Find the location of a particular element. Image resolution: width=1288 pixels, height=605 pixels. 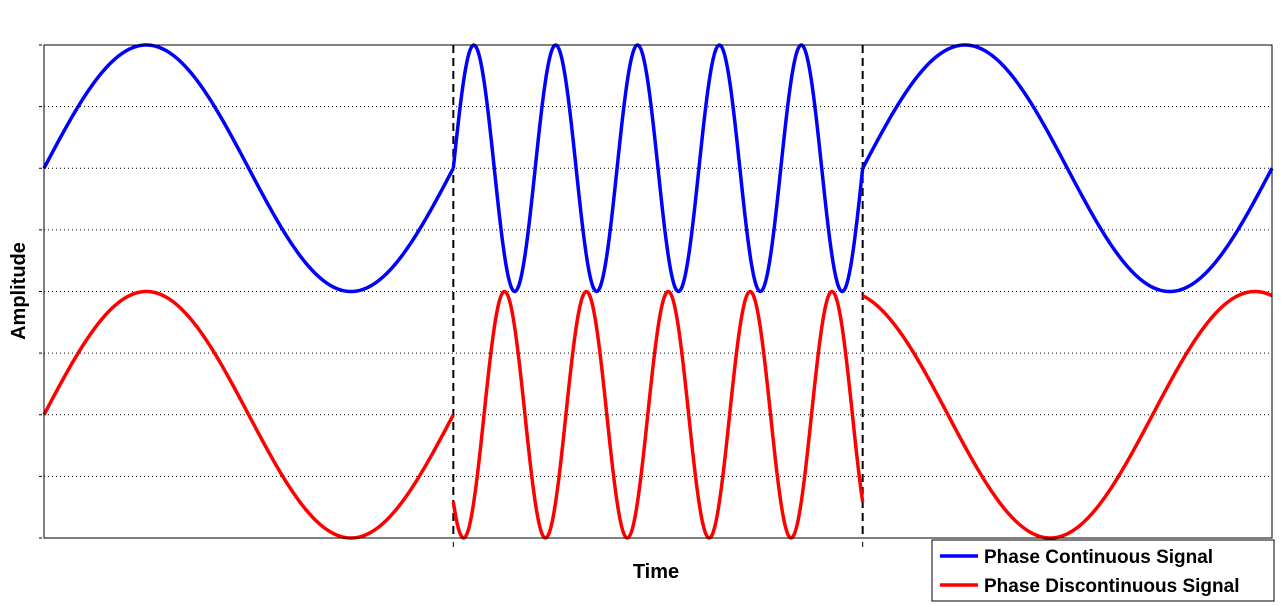

legend-label-discontinuous: Phase Discontinuous Signal is located at coordinates (1112, 586).